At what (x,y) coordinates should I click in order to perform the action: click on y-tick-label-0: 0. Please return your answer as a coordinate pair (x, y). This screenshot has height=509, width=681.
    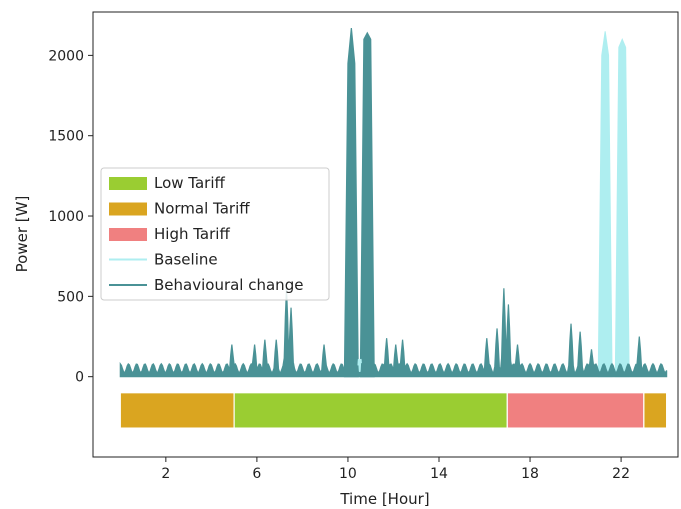
    Looking at the image, I should click on (79, 378).